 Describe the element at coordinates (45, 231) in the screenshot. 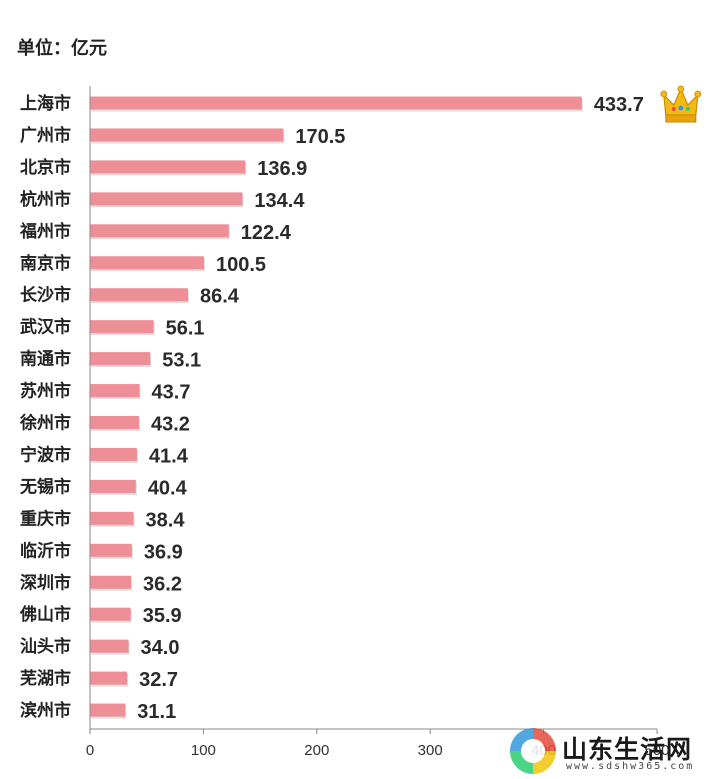

I see `category-label: 福州市` at that location.